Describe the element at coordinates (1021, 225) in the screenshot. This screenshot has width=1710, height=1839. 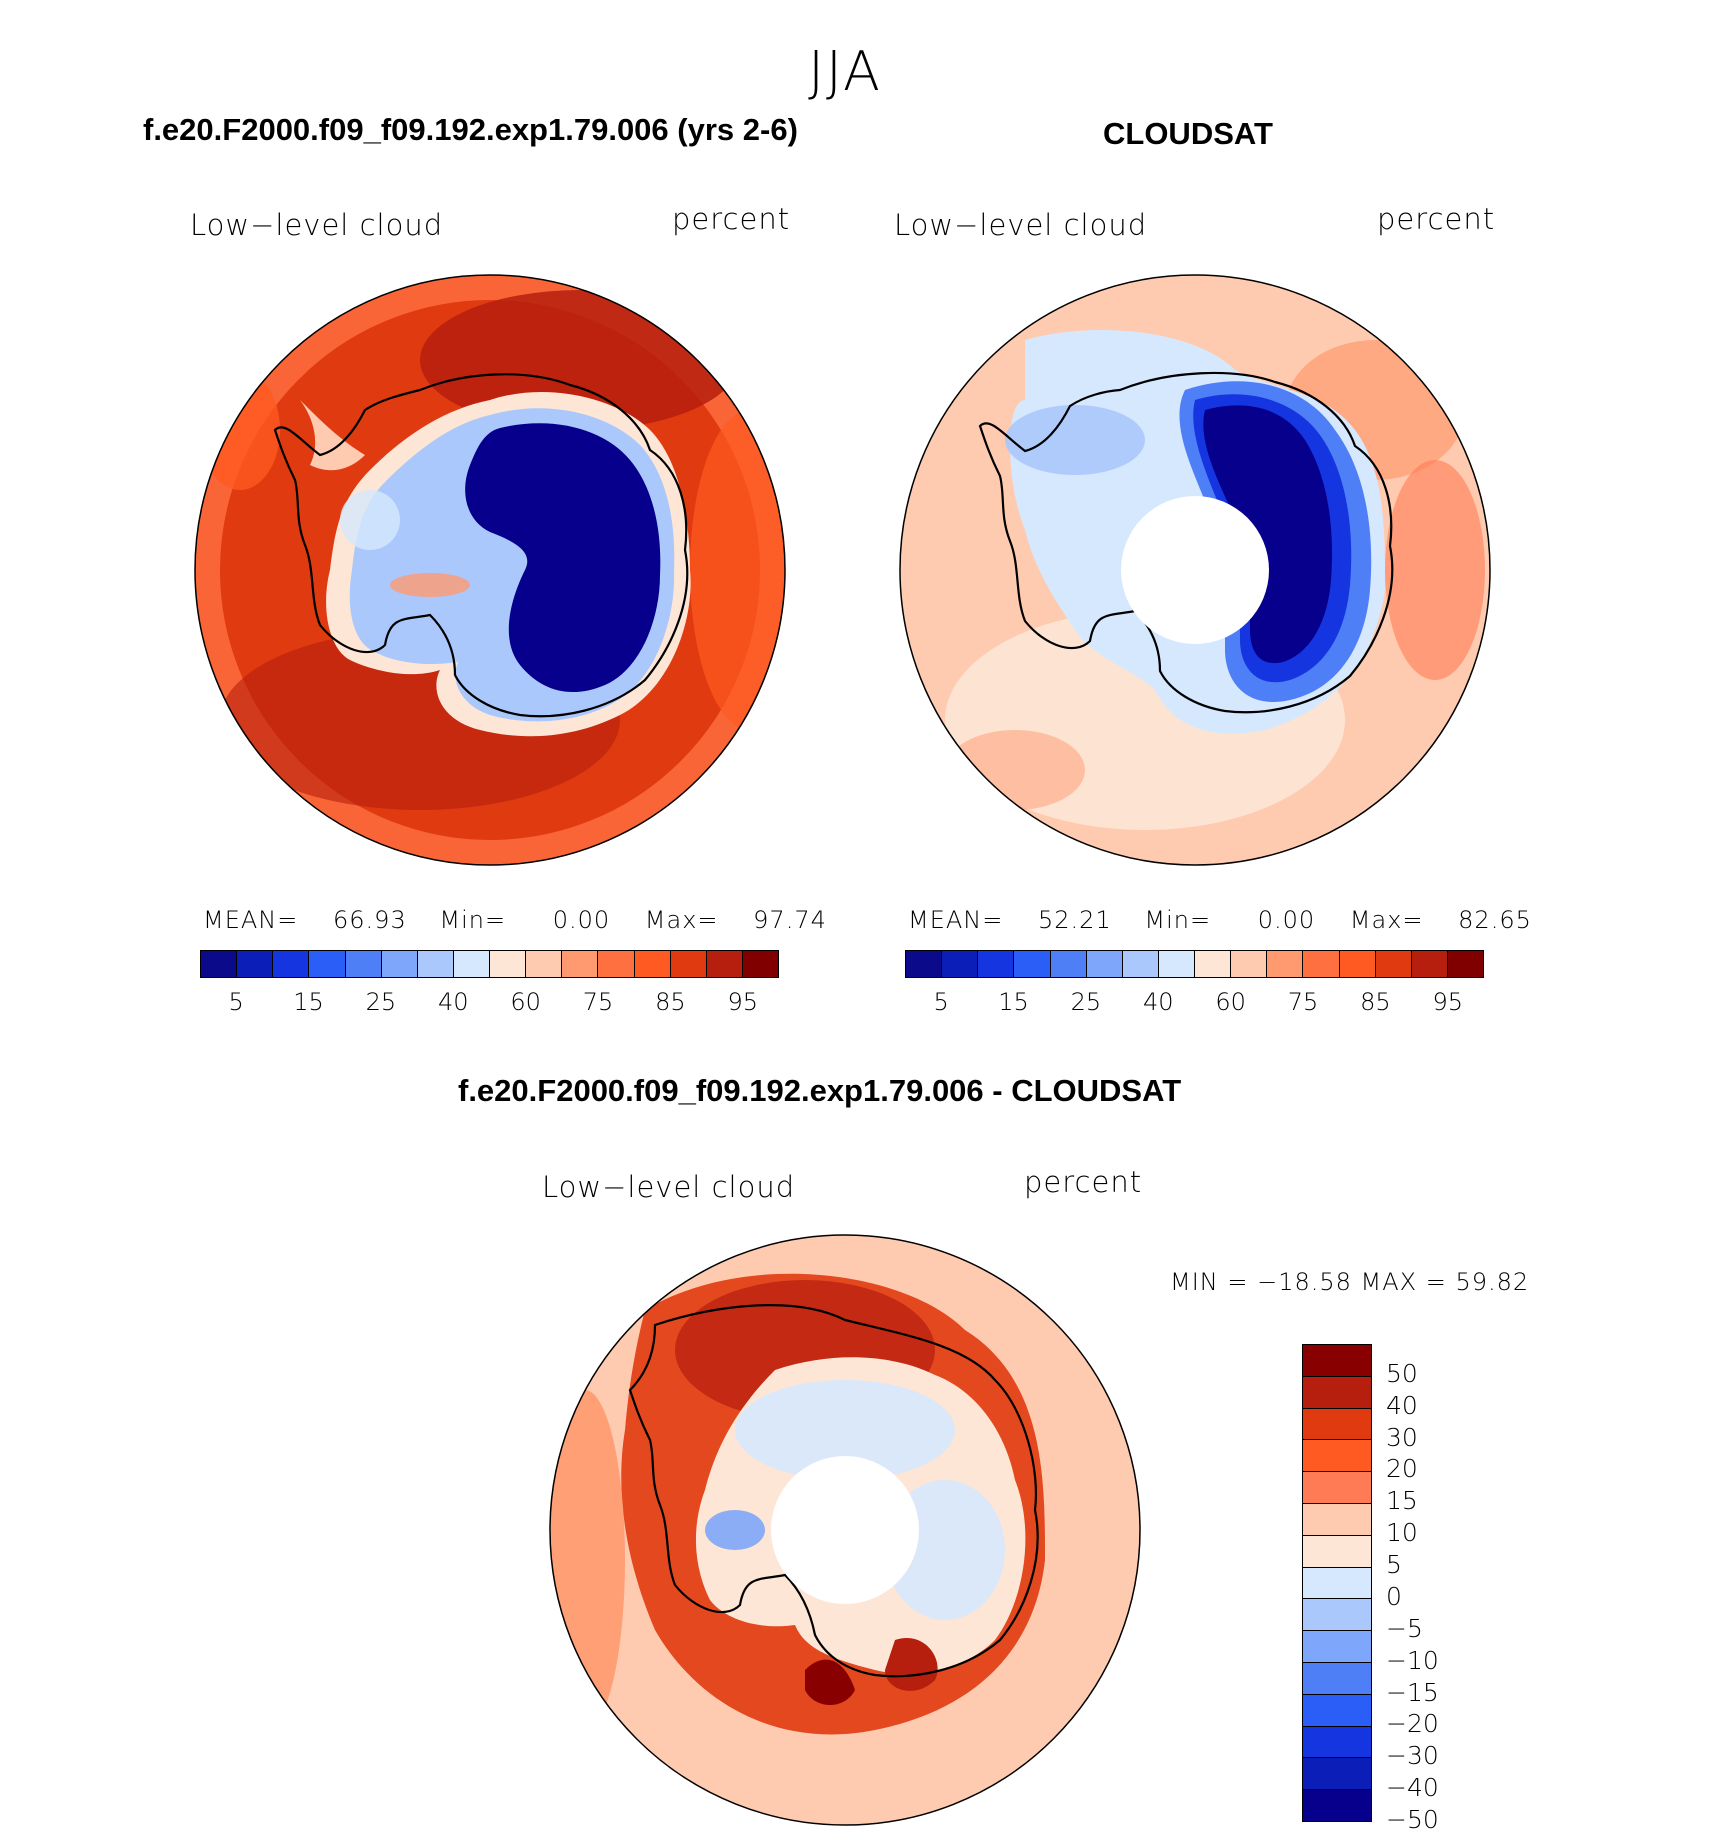
I see `panel2-field-label: Low−level cloud` at that location.